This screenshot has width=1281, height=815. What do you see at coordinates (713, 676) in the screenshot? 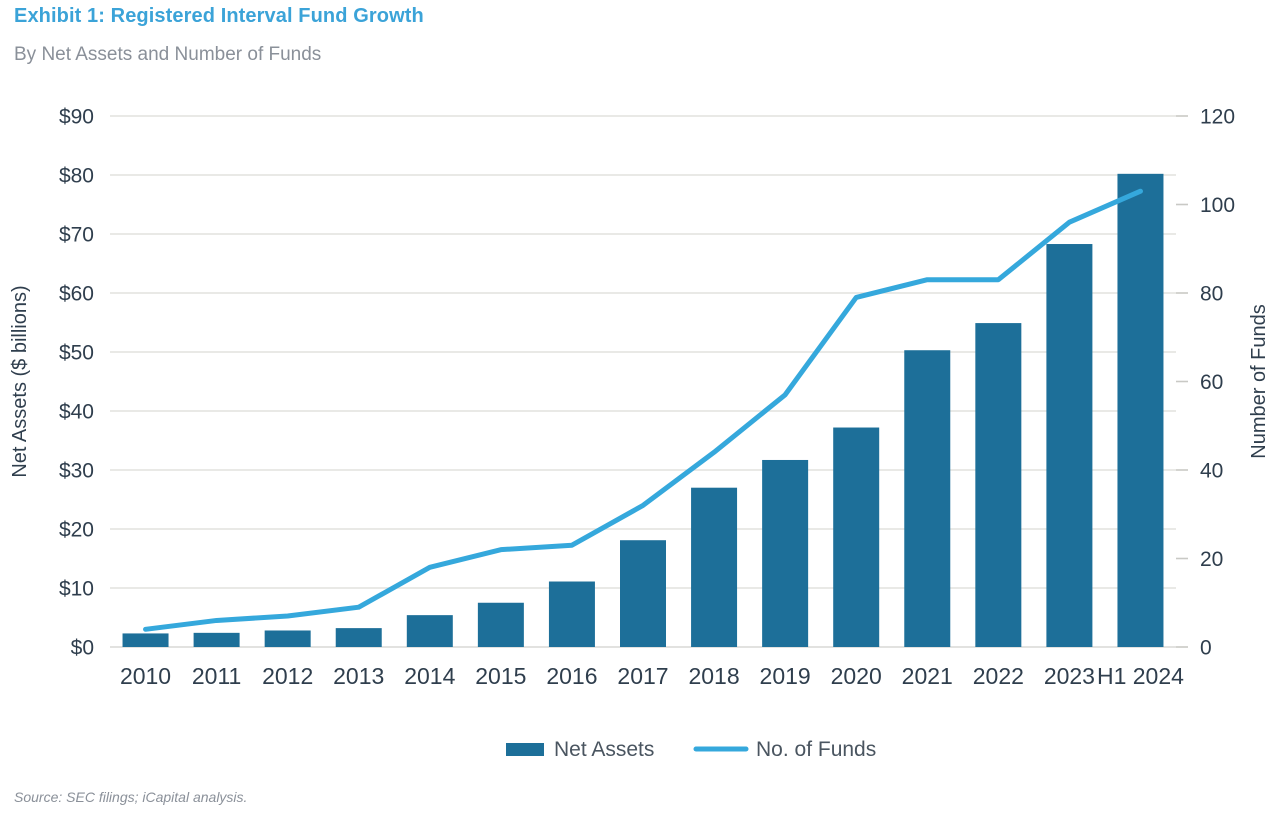
I see `x-axis-tick-label: 2018` at bounding box center [713, 676].